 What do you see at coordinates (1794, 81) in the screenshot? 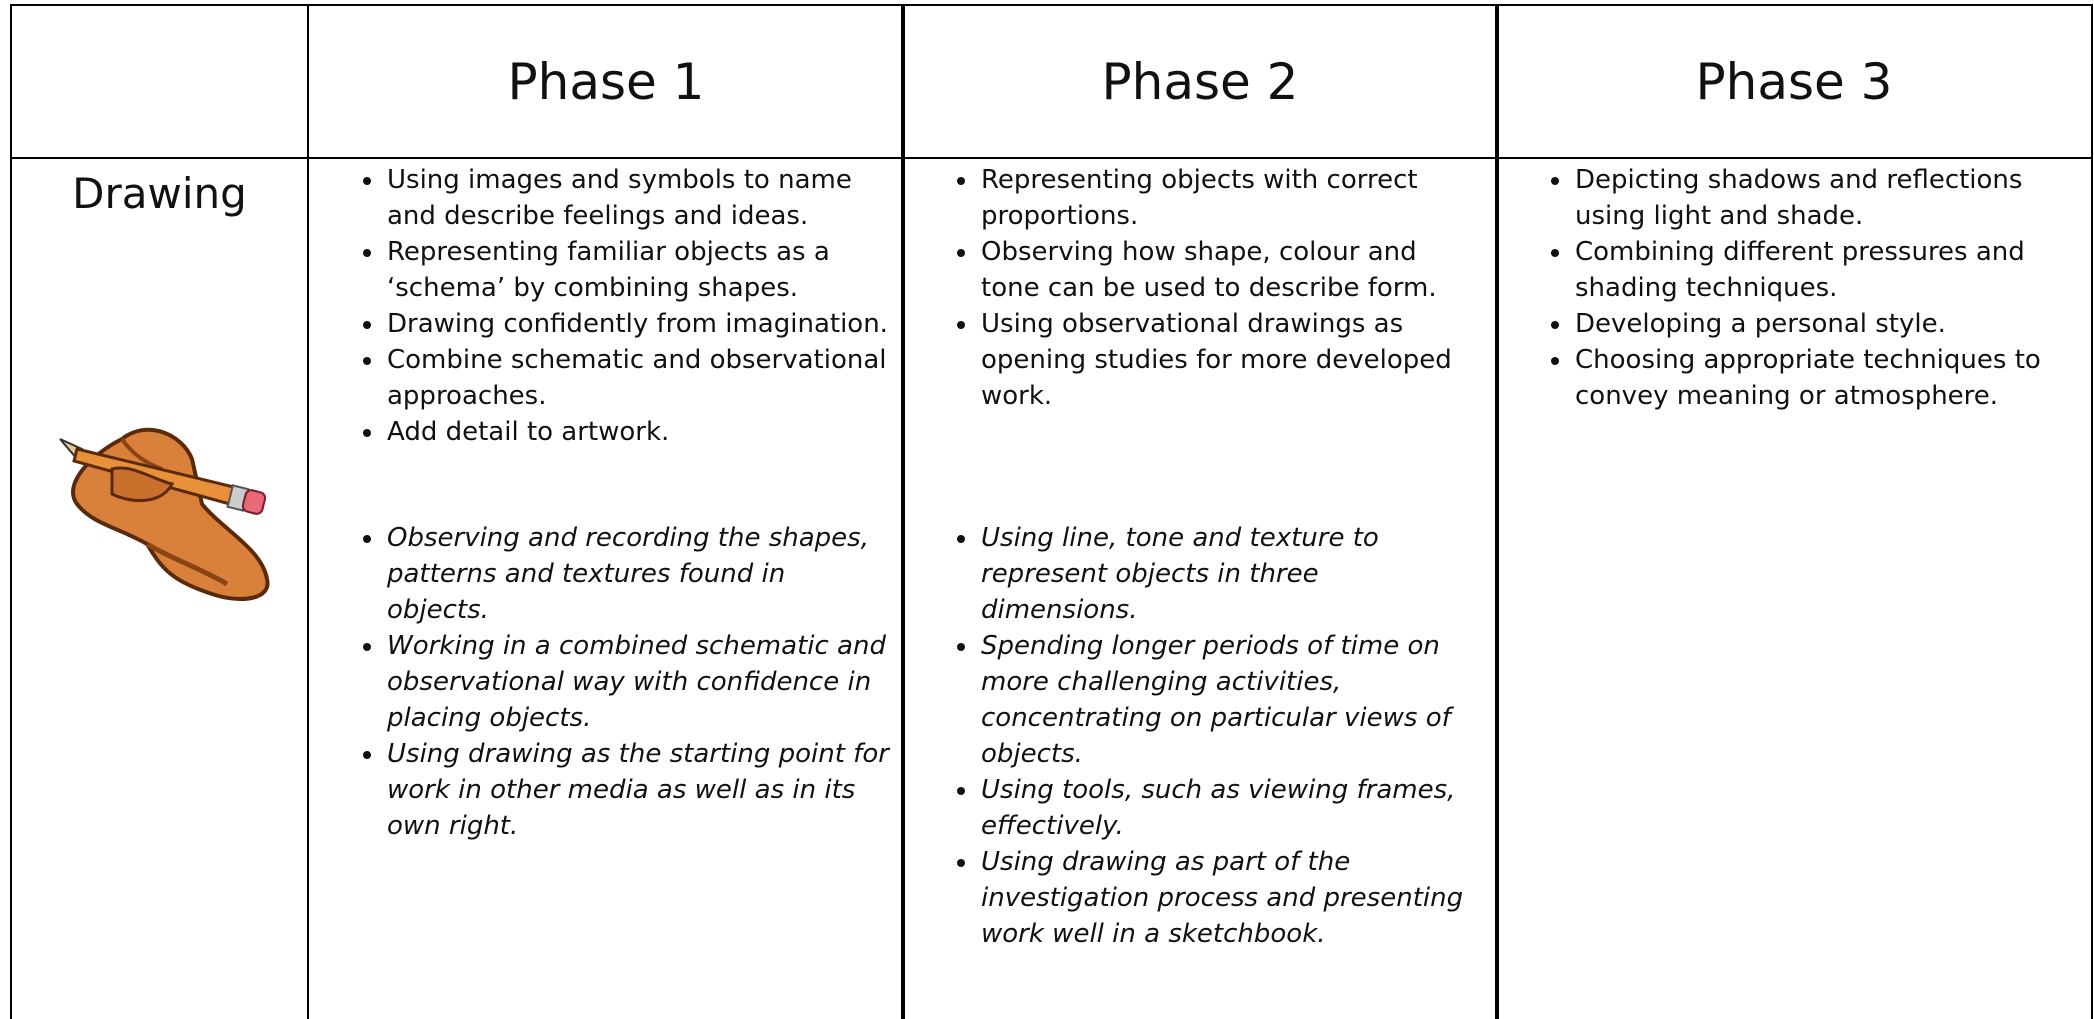
I see `phase-header: Phase 3` at bounding box center [1794, 81].